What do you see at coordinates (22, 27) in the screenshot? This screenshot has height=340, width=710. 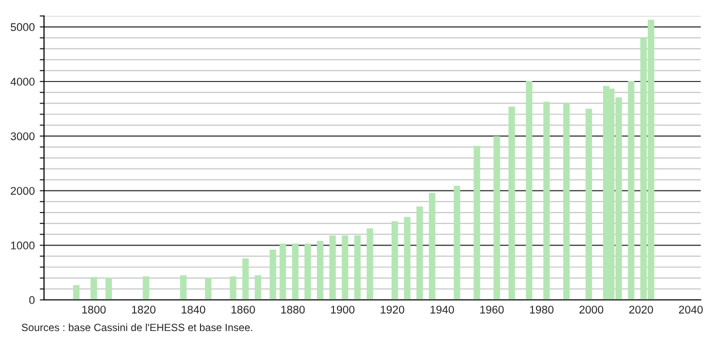 I see `y-tick-label: 5000` at bounding box center [22, 27].